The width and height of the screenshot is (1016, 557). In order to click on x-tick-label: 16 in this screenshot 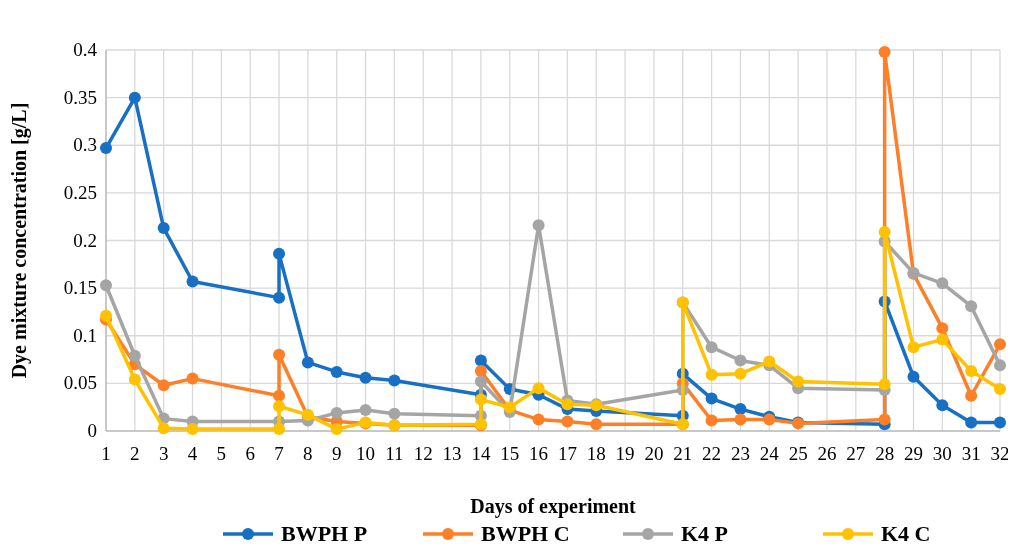, I will do `click(539, 453)`.